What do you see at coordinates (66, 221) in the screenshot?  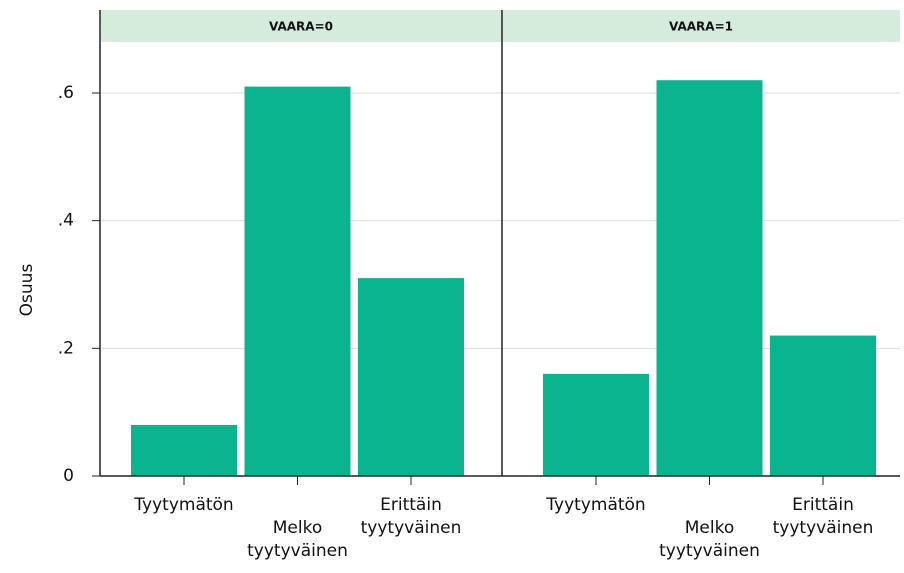 I see `y-tick-label: .4` at bounding box center [66, 221].